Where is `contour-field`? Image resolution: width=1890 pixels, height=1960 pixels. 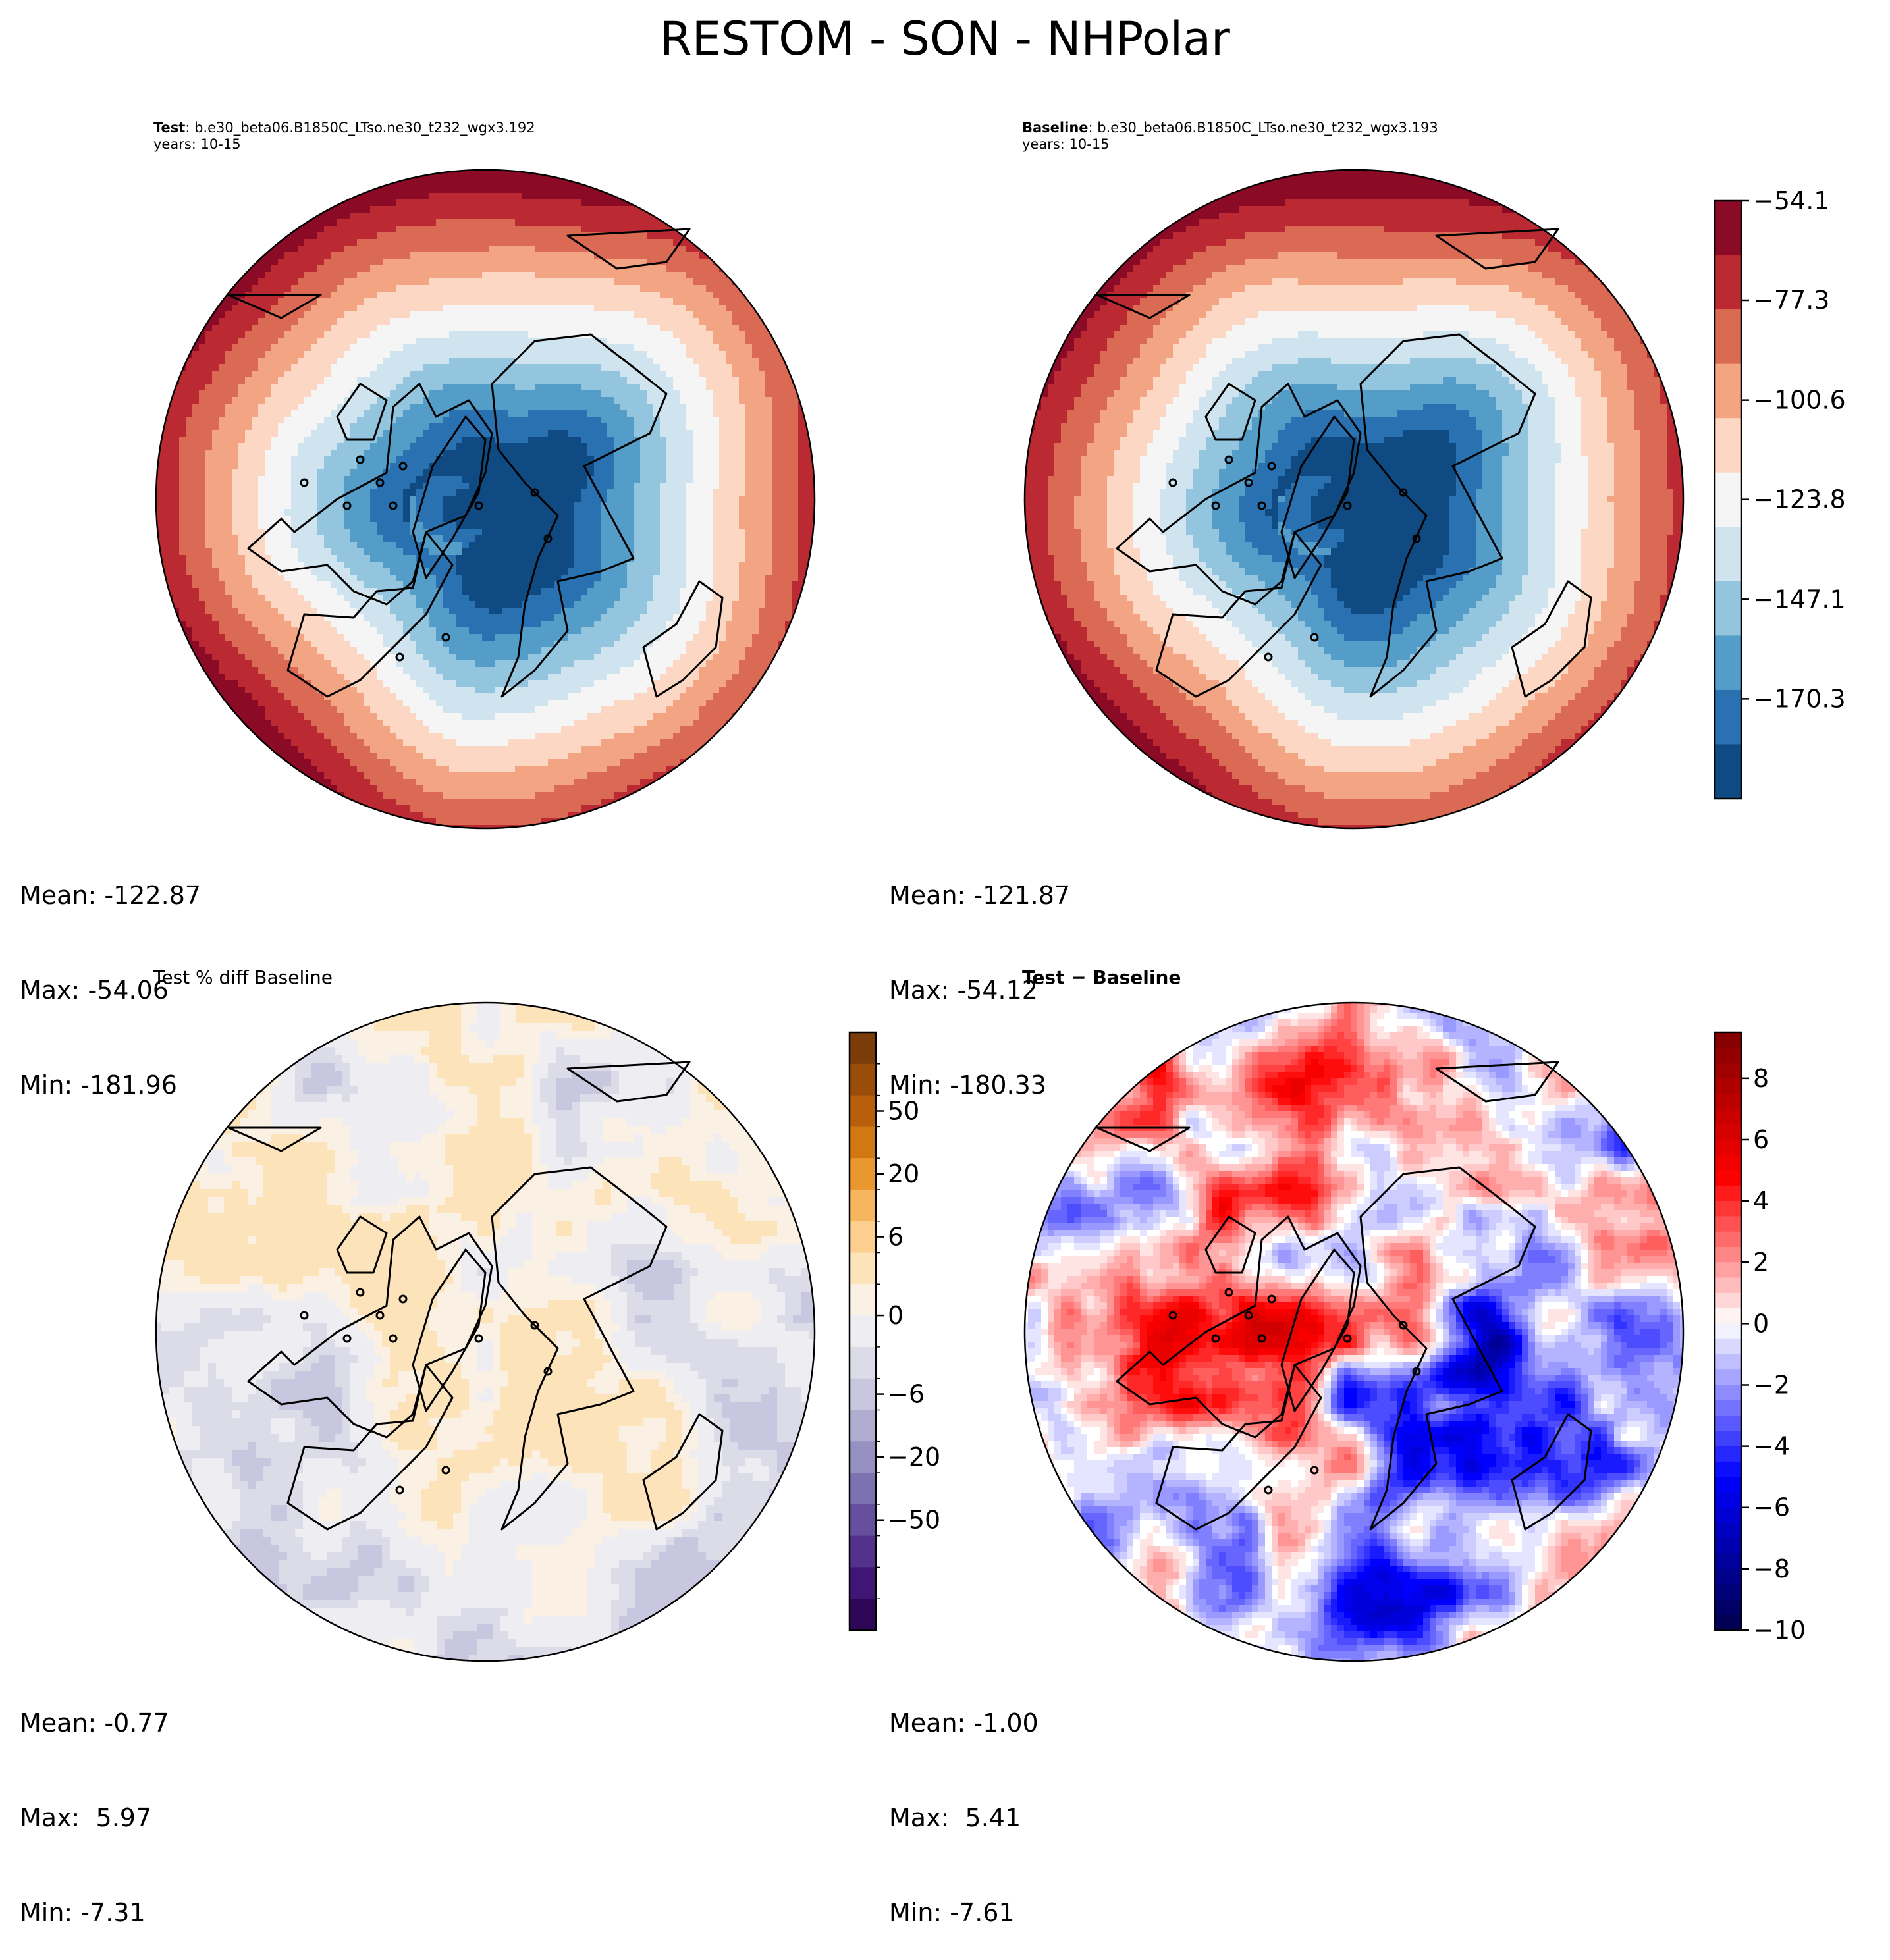 contour-field is located at coordinates (486, 499).